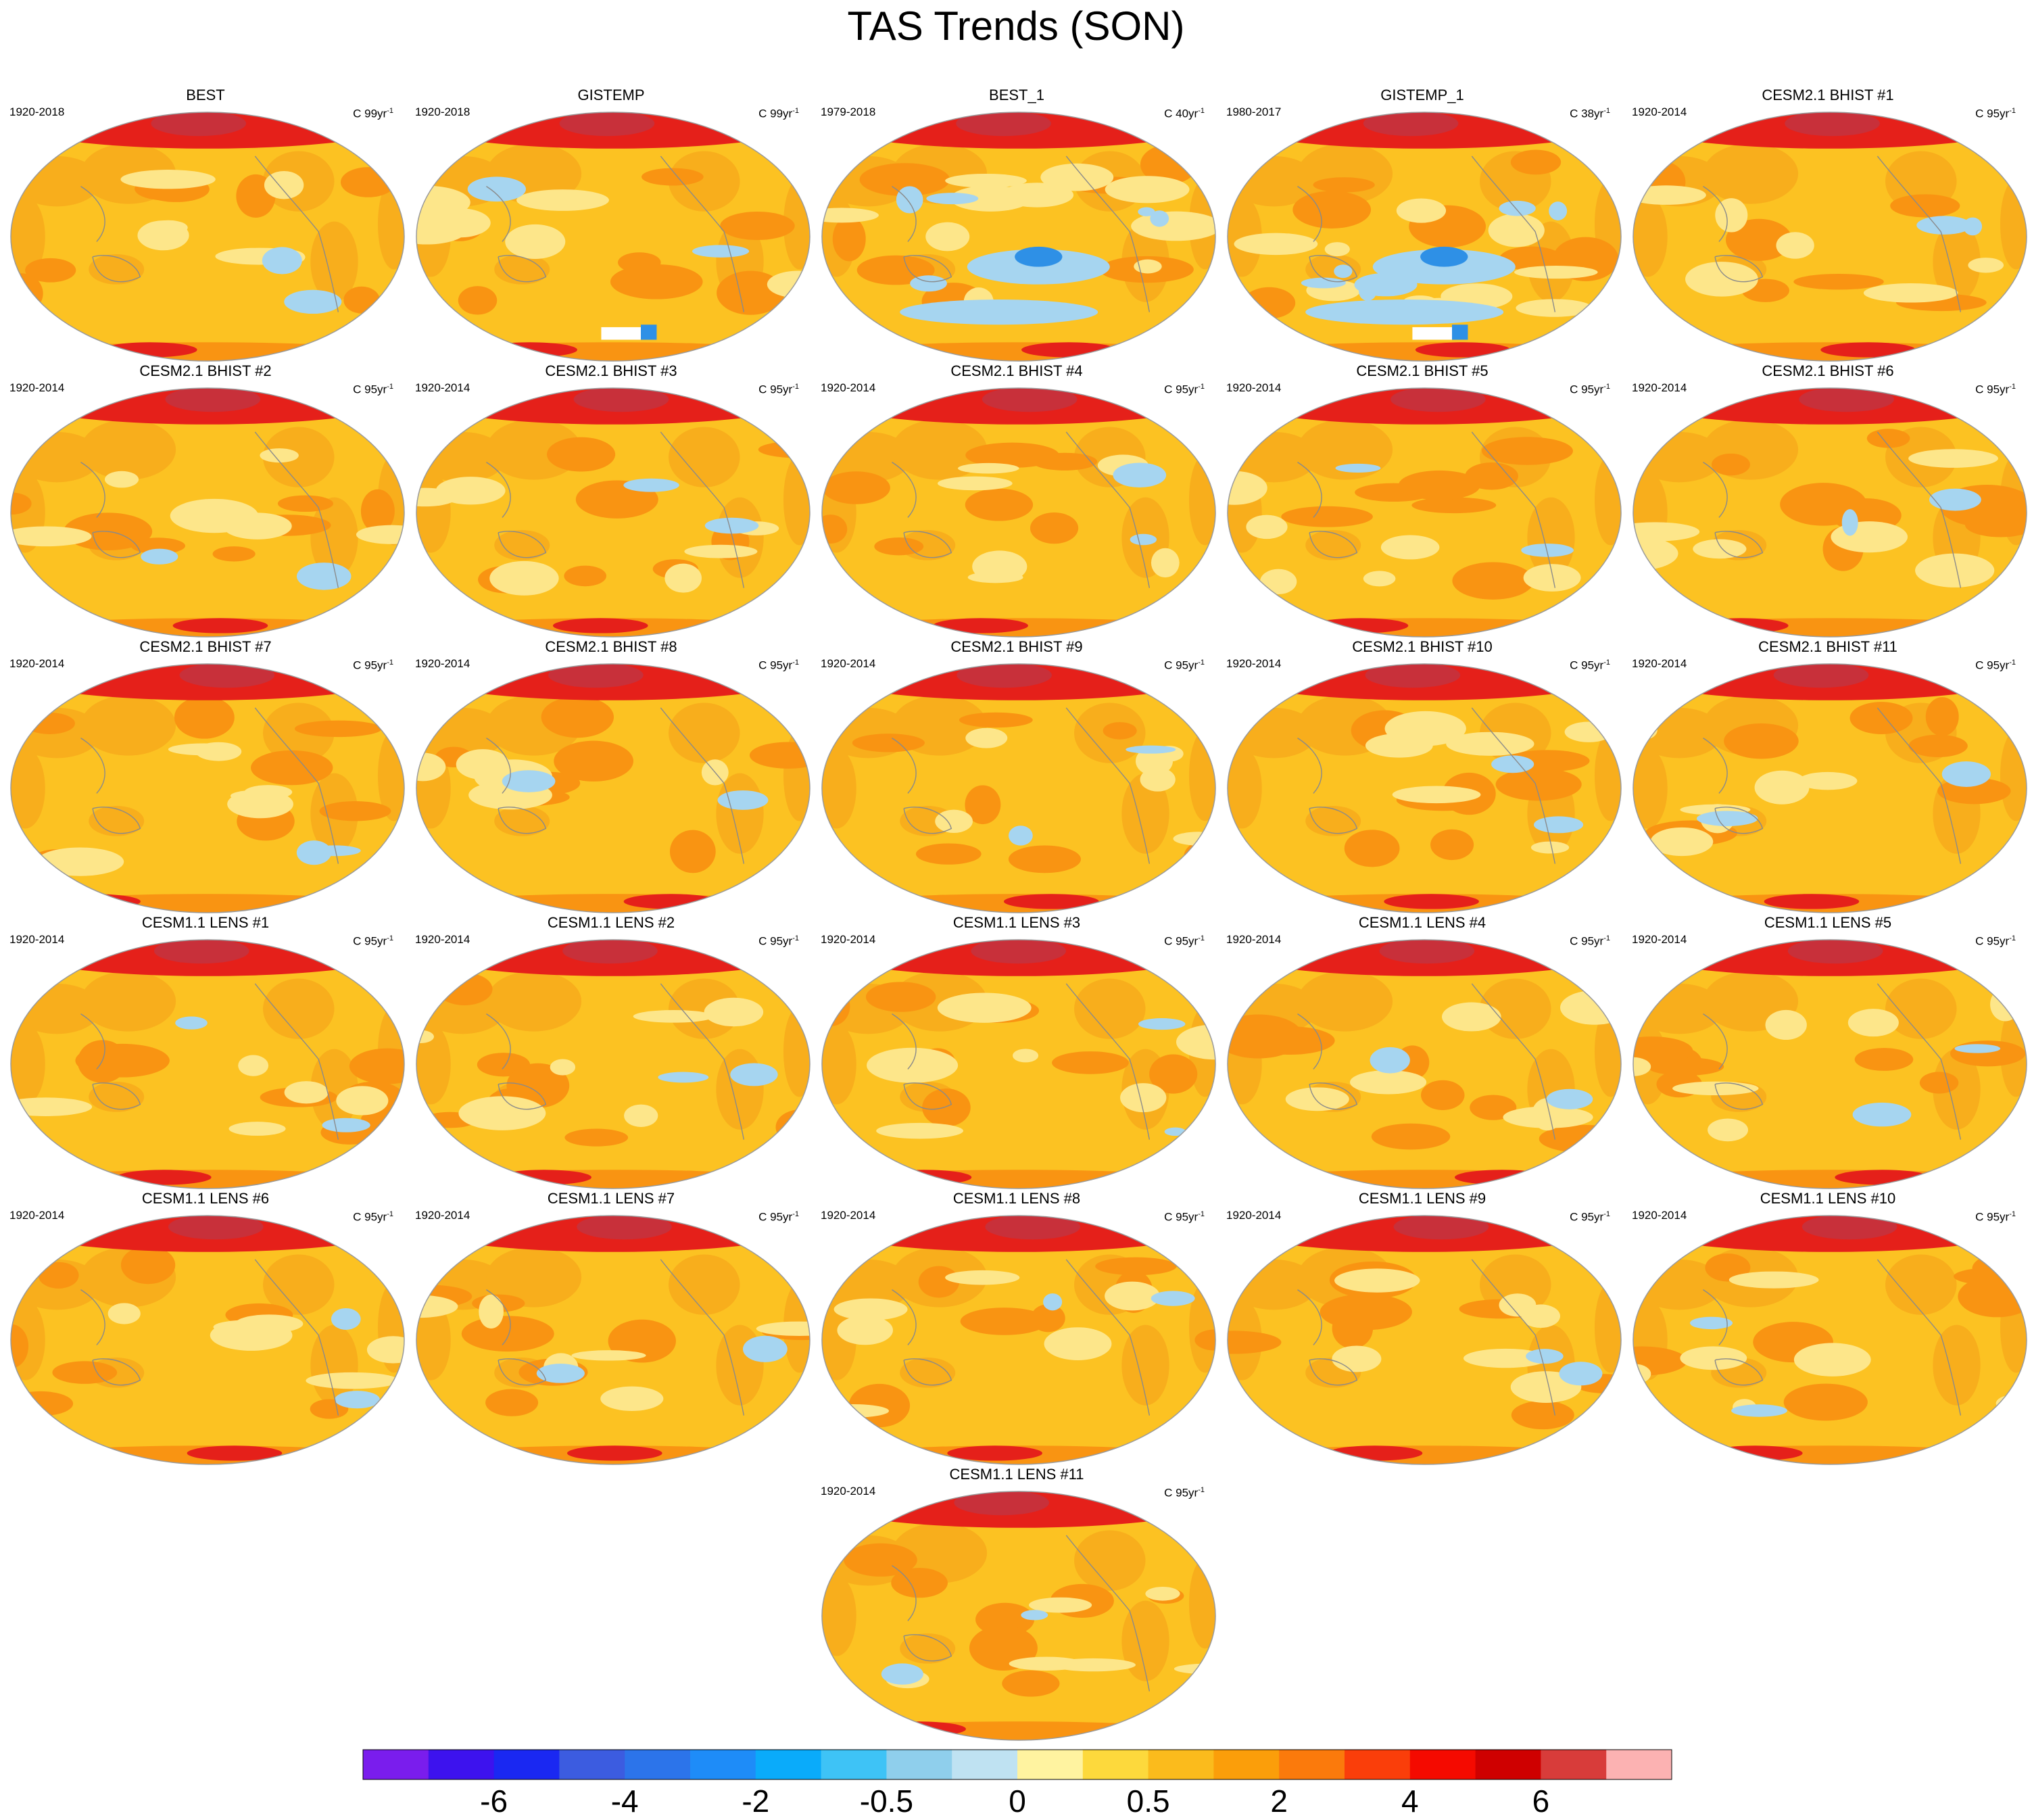 The width and height of the screenshot is (2032, 1820). I want to click on panel-units: C 38yr-1, so click(1590, 113).